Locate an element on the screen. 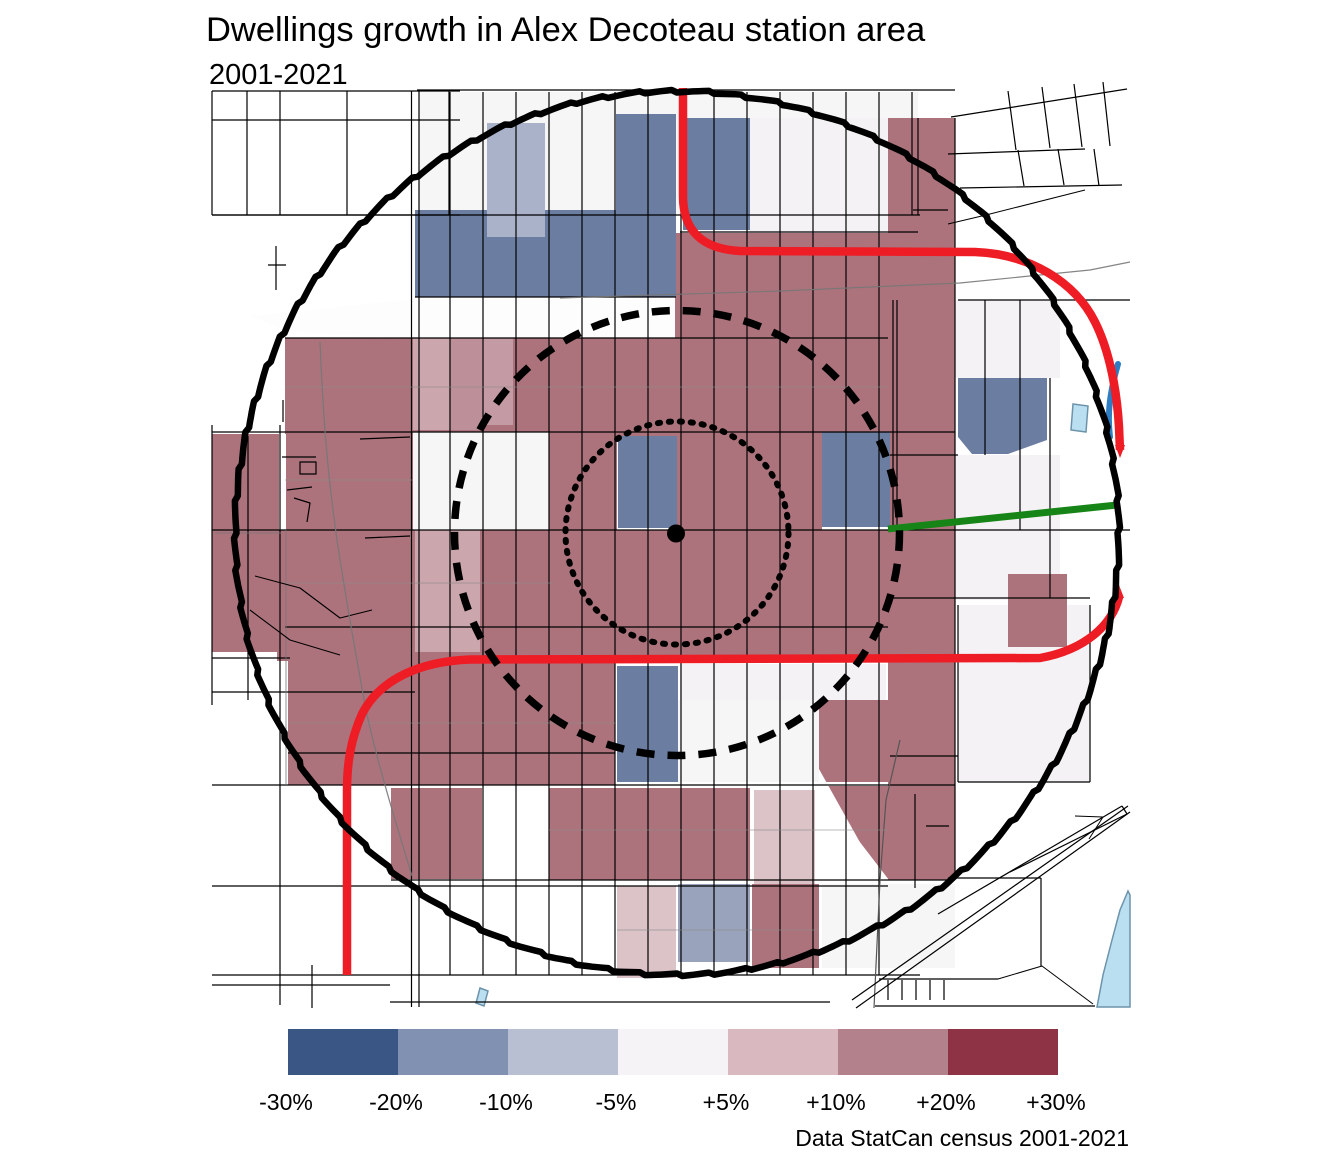 Image resolution: width=1344 pixels, height=1152 pixels. svg-text: +10% is located at coordinates (835, 1102).